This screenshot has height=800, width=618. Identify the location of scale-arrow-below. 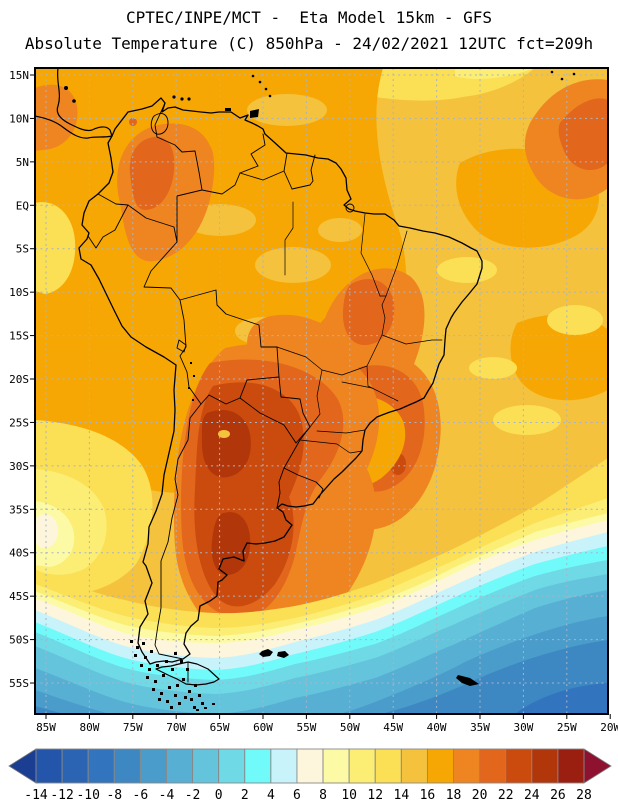
(22, 766).